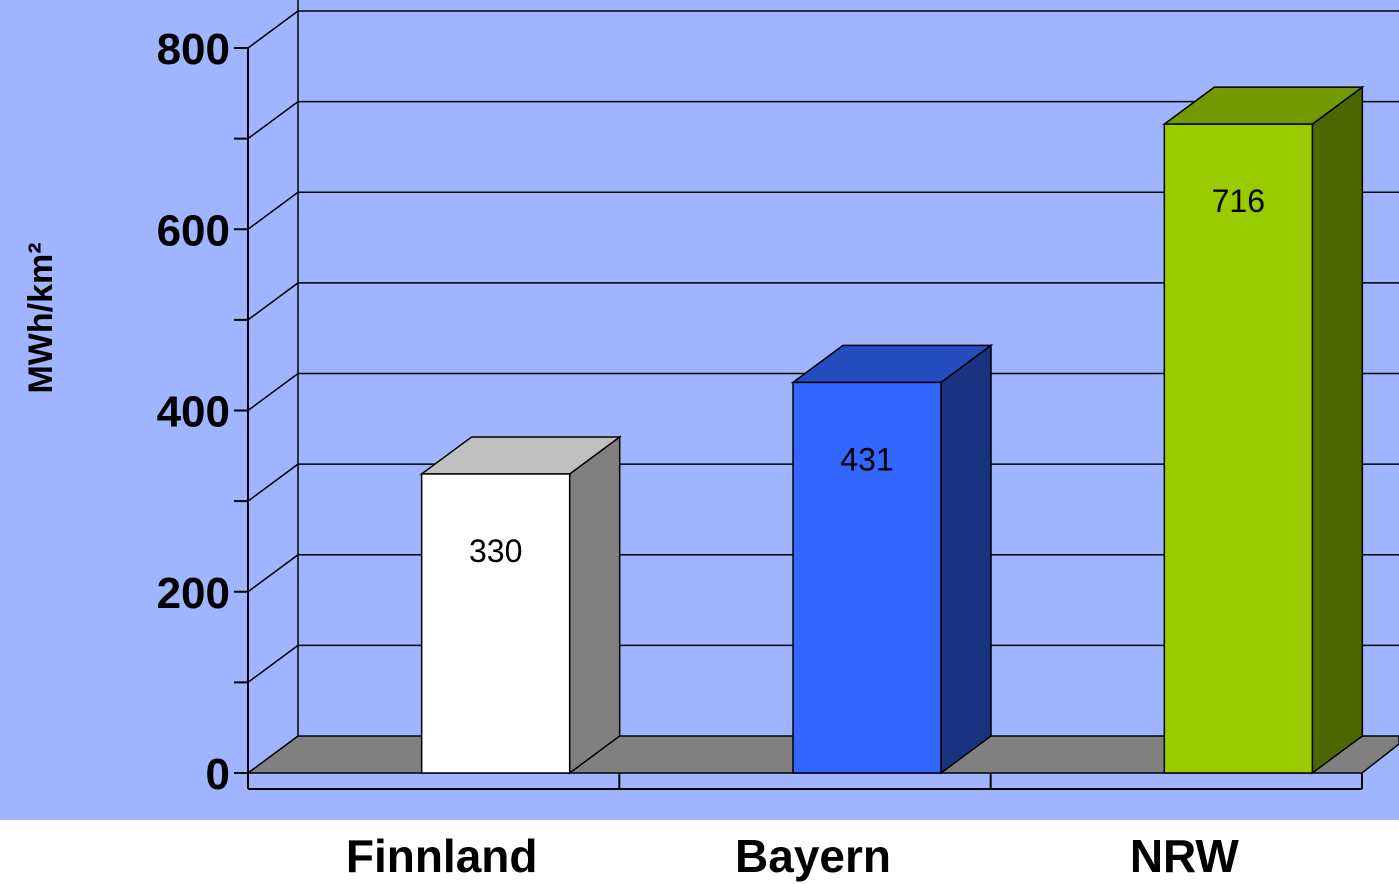  I want to click on y-tick-label: 400, so click(193, 412).